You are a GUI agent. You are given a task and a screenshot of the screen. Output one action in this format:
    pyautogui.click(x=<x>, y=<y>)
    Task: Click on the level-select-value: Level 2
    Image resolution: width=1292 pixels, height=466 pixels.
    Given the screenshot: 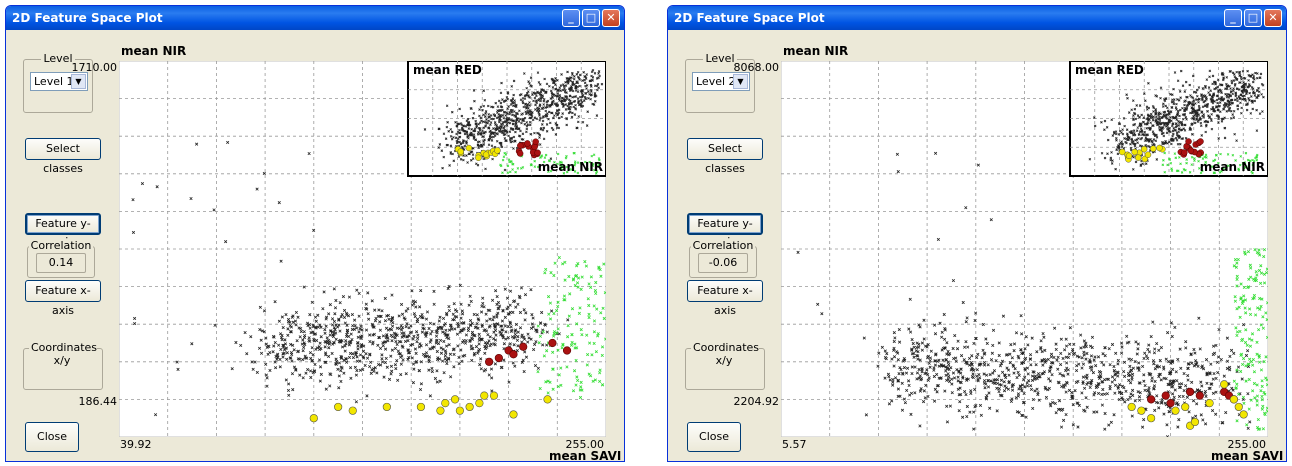 What is the action you would take?
    pyautogui.click(x=716, y=81)
    